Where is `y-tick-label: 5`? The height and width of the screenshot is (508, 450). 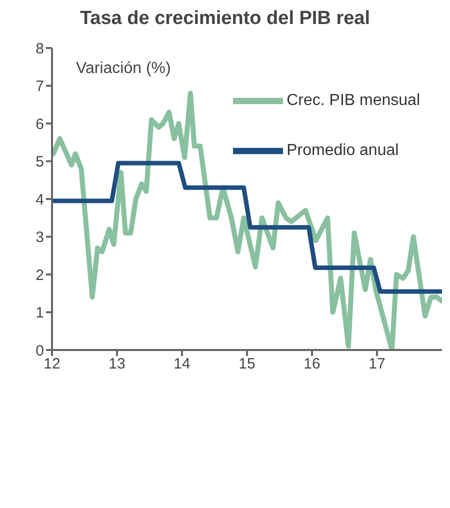 y-tick-label: 5 is located at coordinates (40, 162).